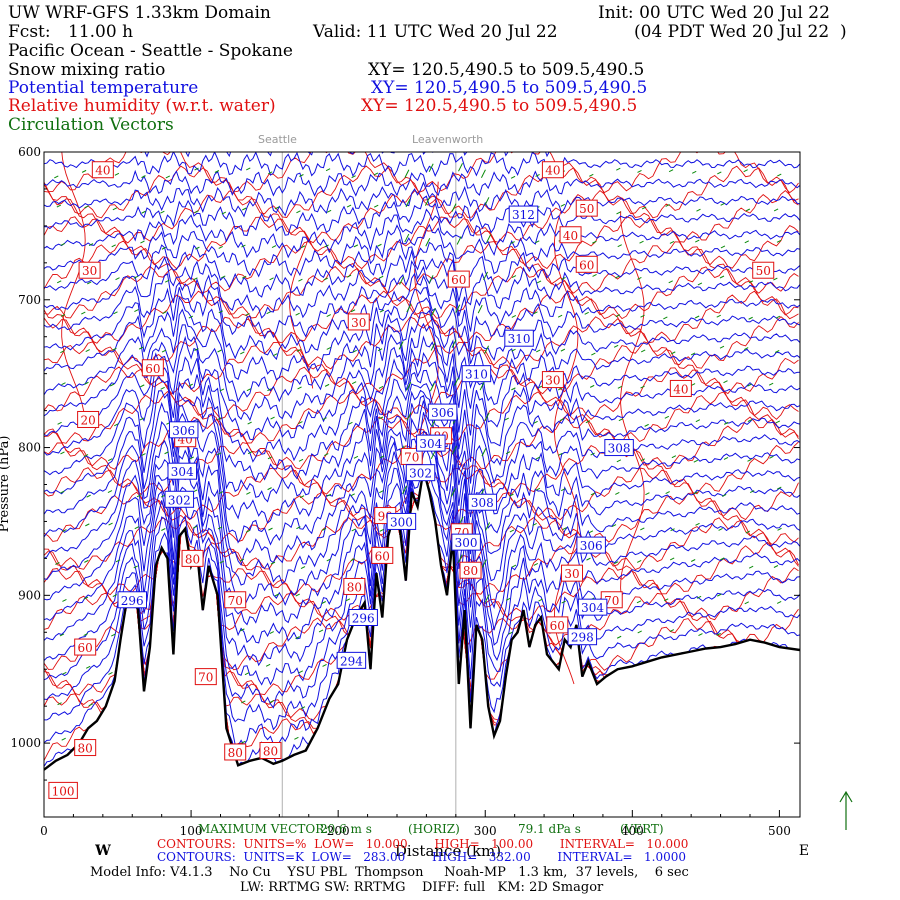 Image resolution: width=900 pixels, height=900 pixels. I want to click on rh-contour-label: 20, so click(87, 420).